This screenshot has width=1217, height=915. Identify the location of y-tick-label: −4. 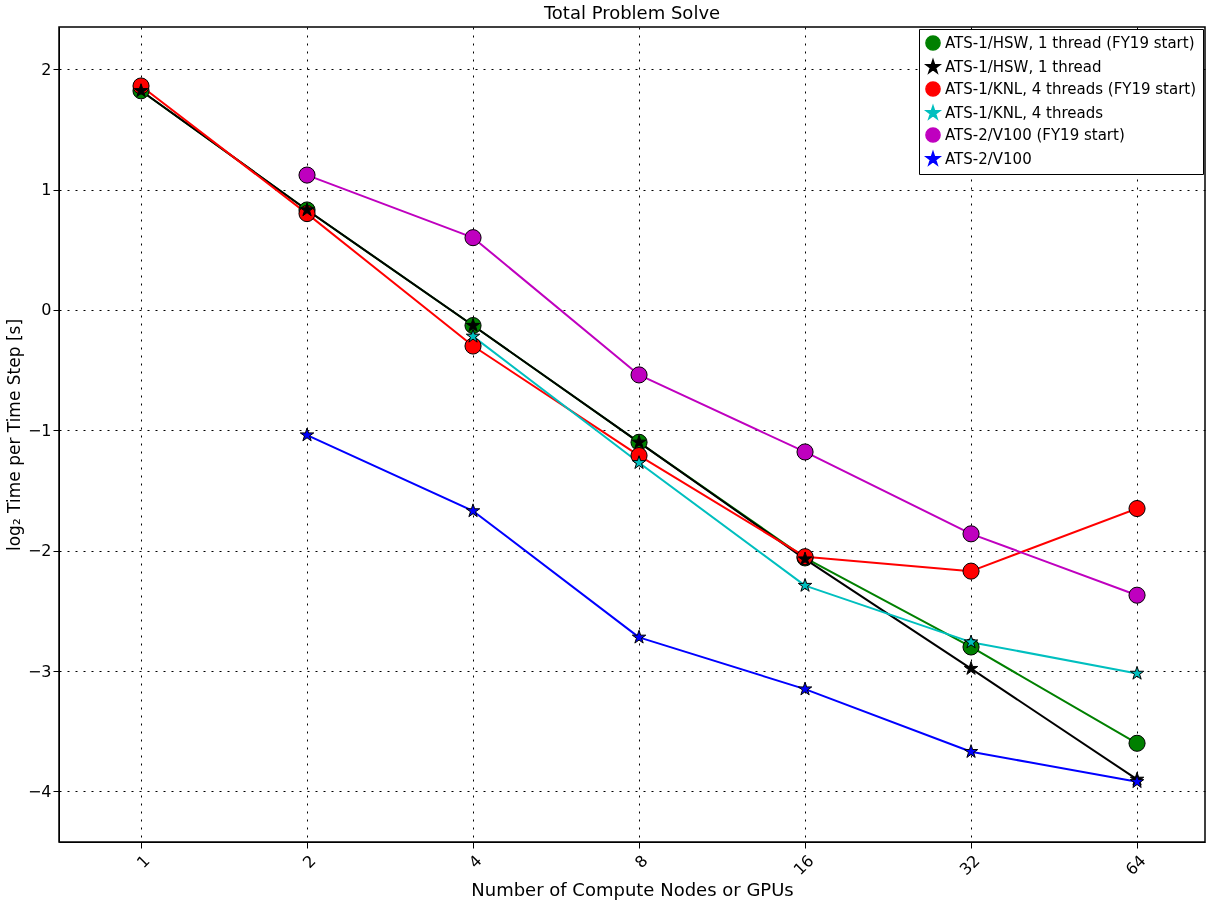
(39, 791).